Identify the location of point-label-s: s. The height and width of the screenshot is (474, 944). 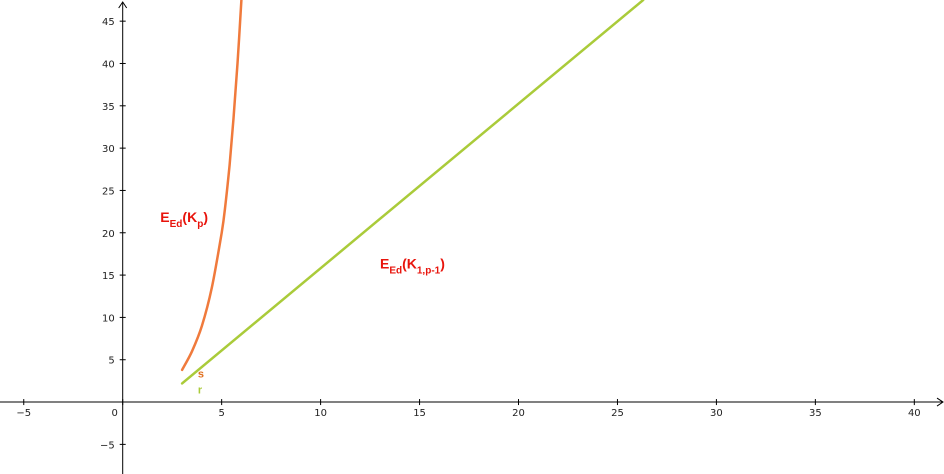
(201, 374).